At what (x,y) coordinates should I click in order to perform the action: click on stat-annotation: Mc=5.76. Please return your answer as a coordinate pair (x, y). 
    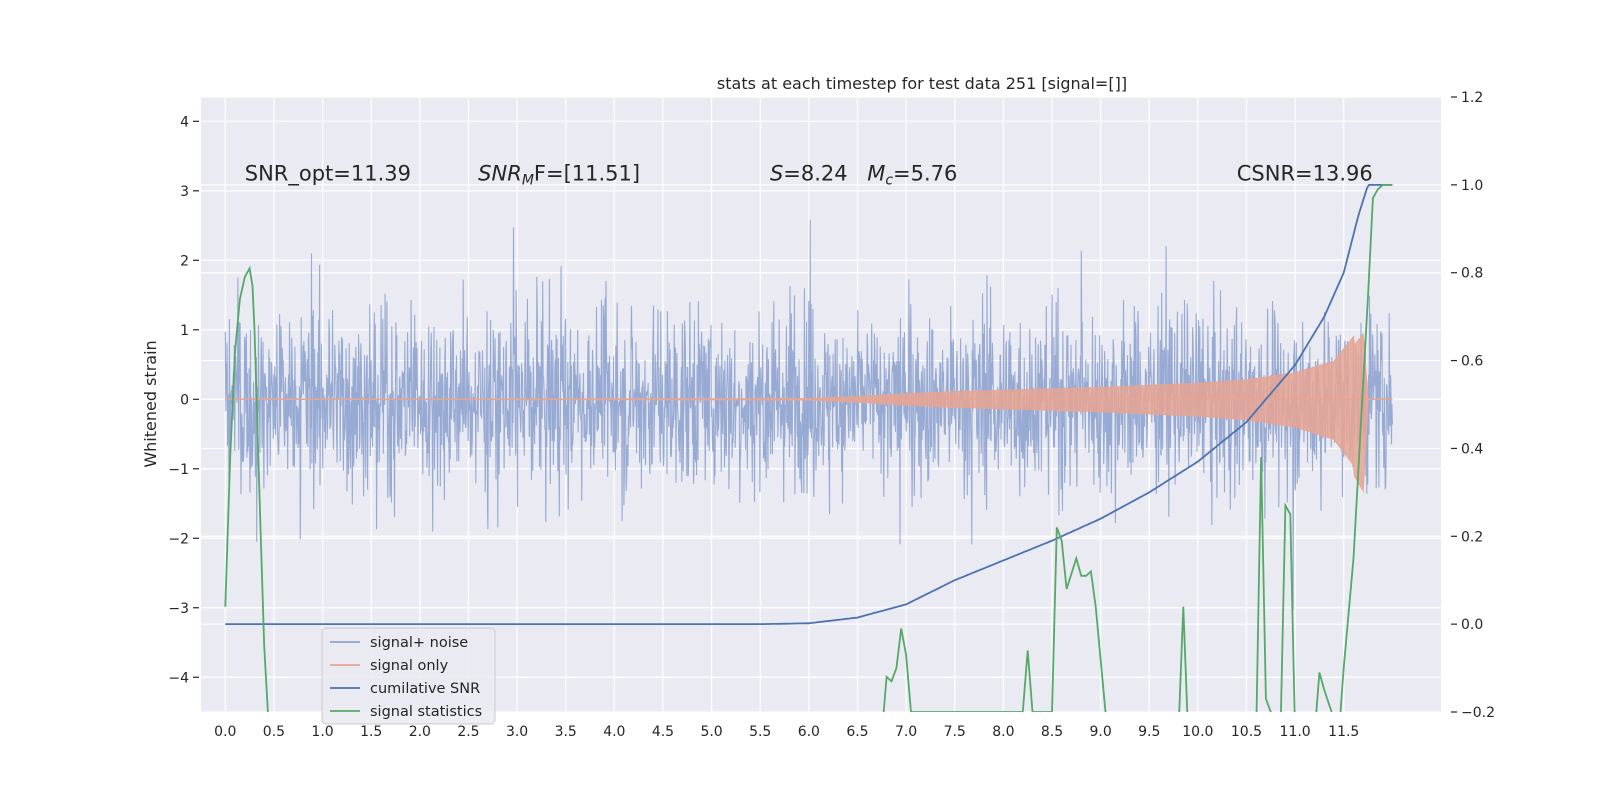
    Looking at the image, I should click on (912, 174).